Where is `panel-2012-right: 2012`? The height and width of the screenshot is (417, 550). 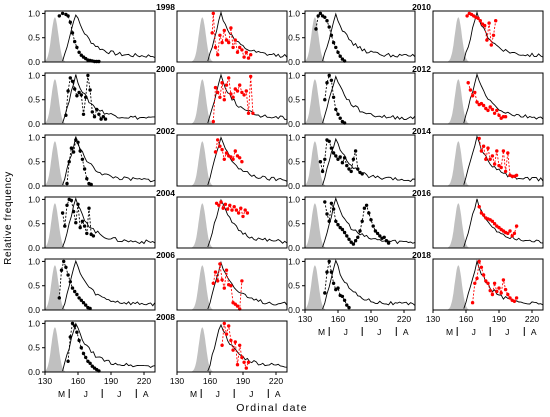 panel-2012-right: 2012 is located at coordinates (478, 94).